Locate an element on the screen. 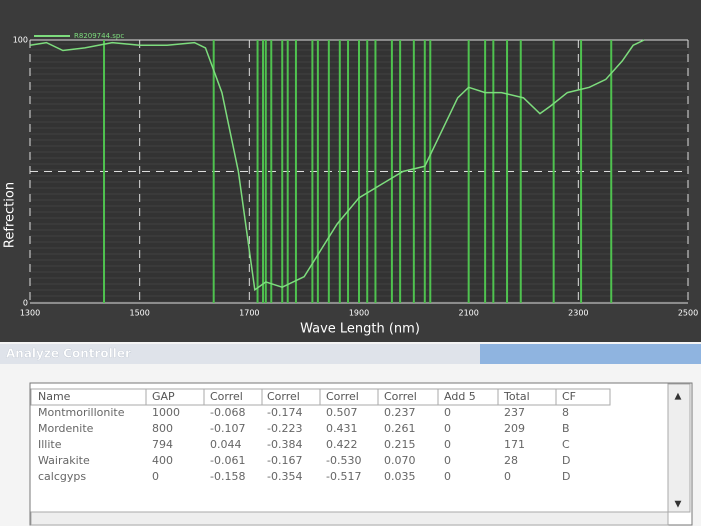 Image resolution: width=701 pixels, height=526 pixels. table-cell: 0.431 is located at coordinates (342, 428).